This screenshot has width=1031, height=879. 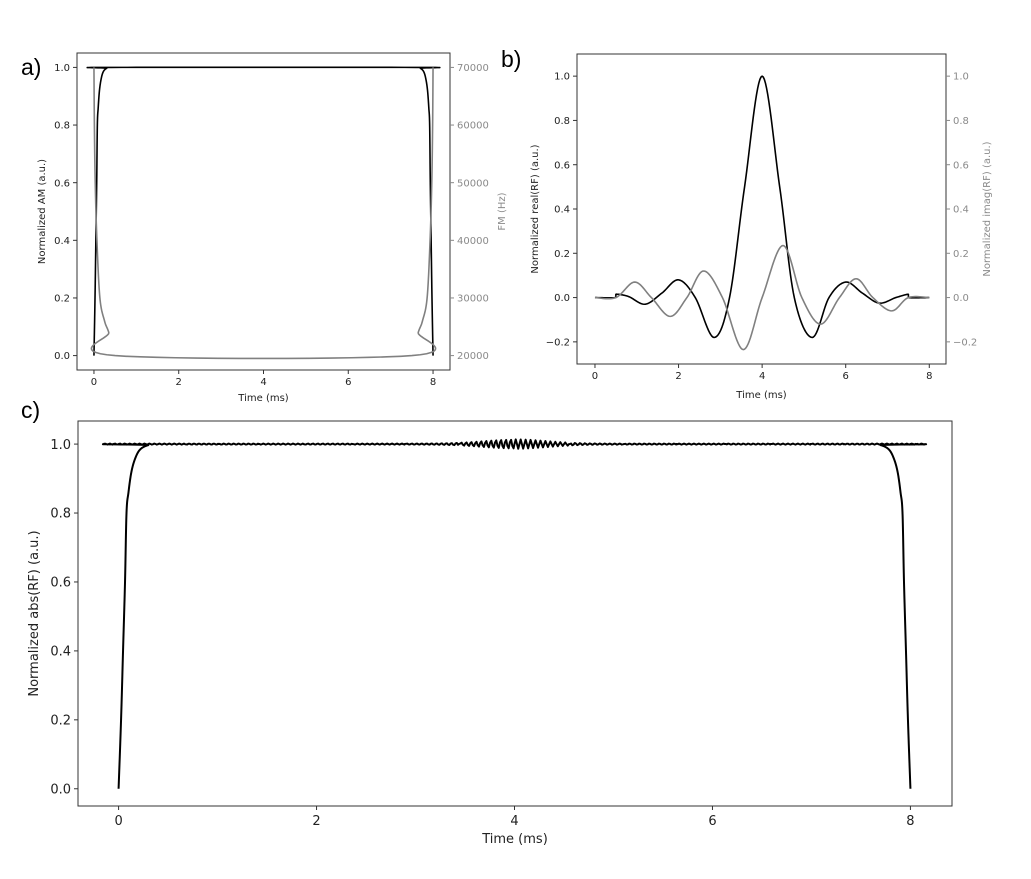 What do you see at coordinates (31, 67) in the screenshot?
I see `panel-label-a: a)` at bounding box center [31, 67].